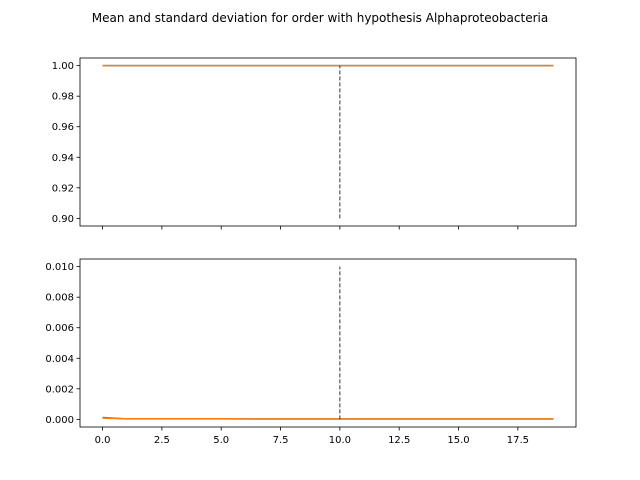 The height and width of the screenshot is (480, 640). I want to click on y-tick-label: 0.004, so click(59, 359).